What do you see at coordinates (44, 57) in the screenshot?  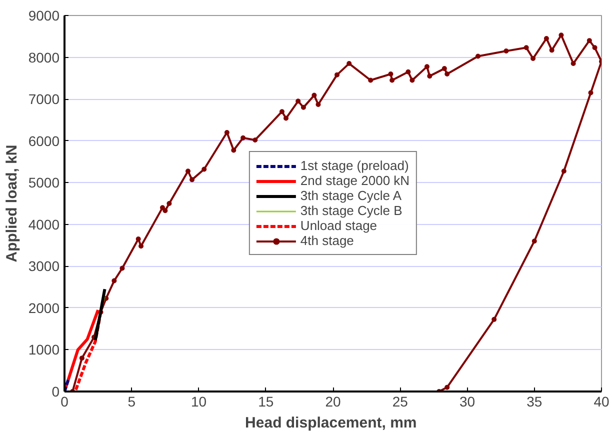 I see `y-tick-label: 8000` at bounding box center [44, 57].